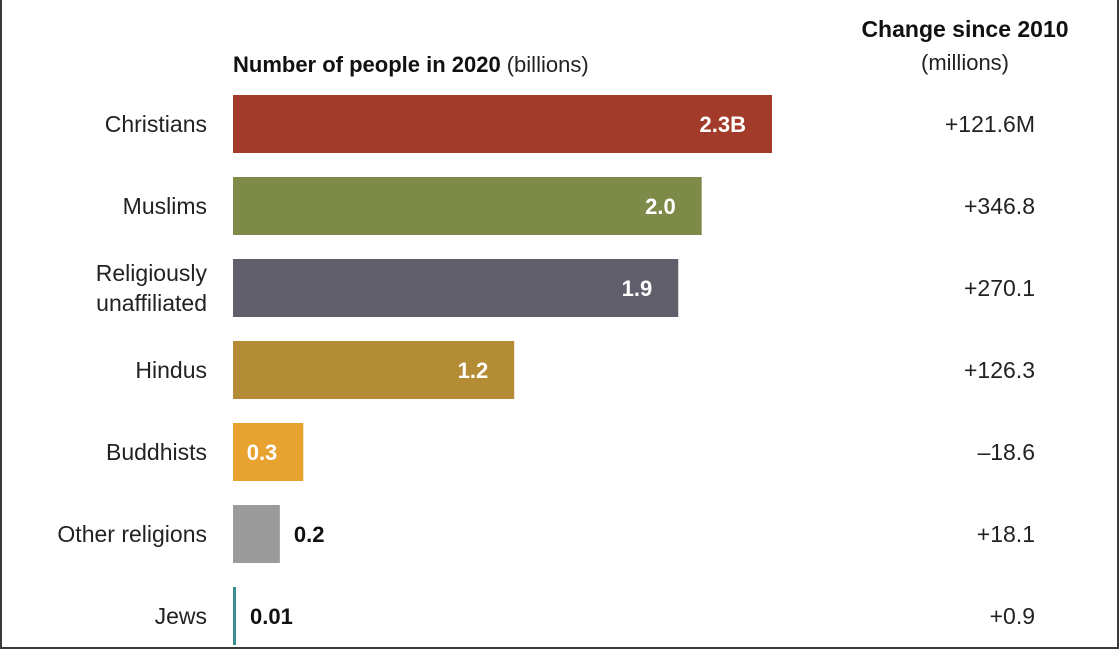 The image size is (1119, 651). Describe the element at coordinates (637, 288) in the screenshot. I see `value-label: 1.9` at that location.